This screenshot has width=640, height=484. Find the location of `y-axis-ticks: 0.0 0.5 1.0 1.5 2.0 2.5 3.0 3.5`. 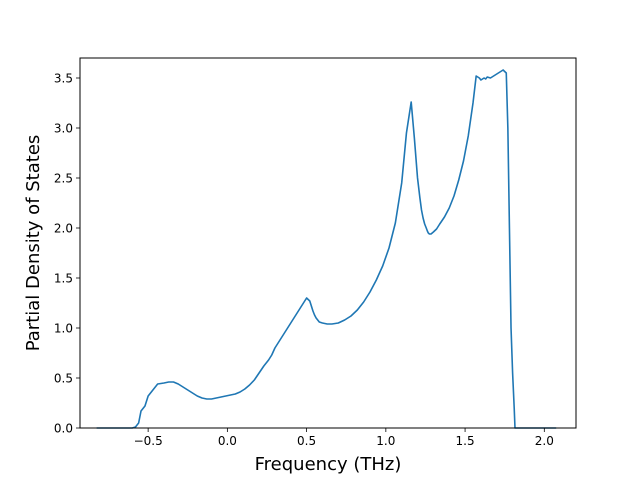

y-axis-ticks: 0.0 0.5 1.0 1.5 2.0 2.5 3.0 3.5 is located at coordinates (67, 253).